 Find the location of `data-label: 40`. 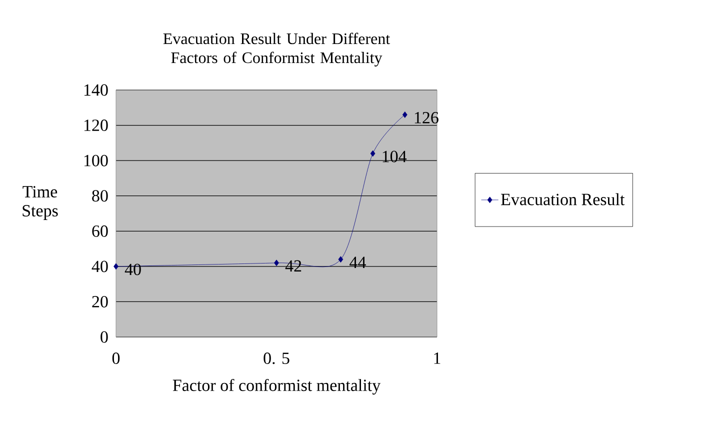

data-label: 40 is located at coordinates (132, 270).